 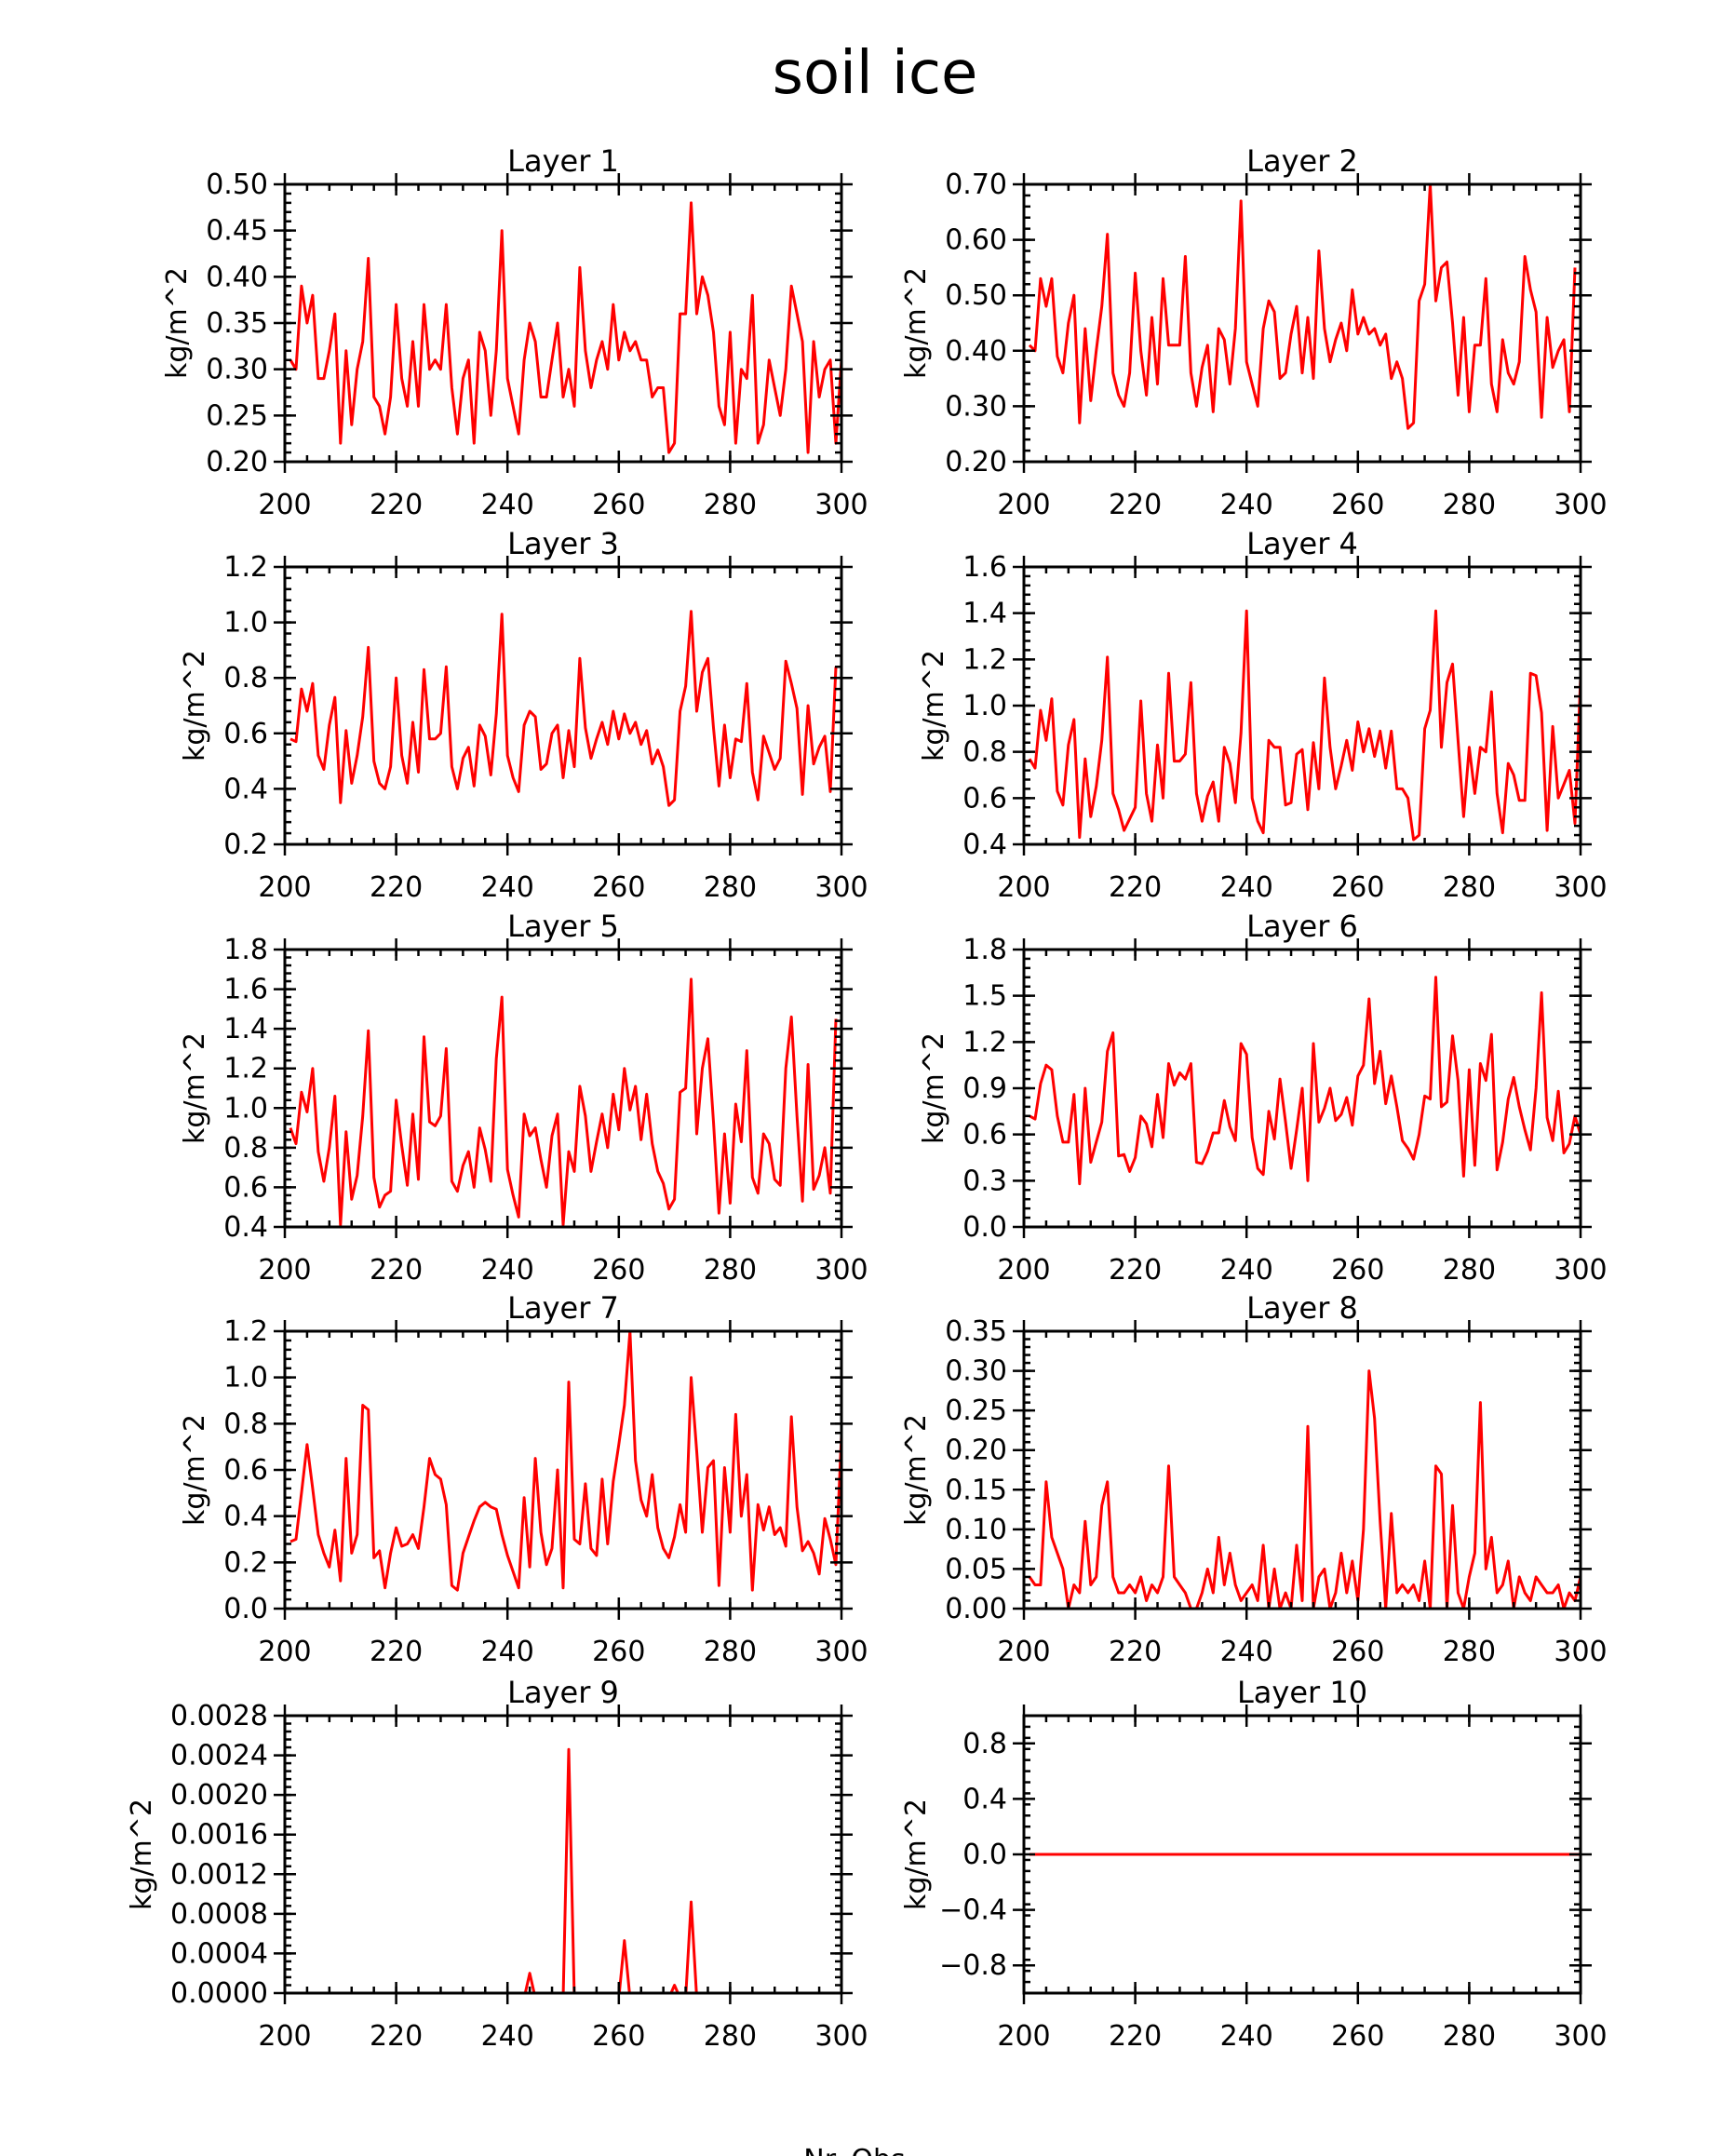 I want to click on y-tick-label: 0.3, so click(x=985, y=1181).